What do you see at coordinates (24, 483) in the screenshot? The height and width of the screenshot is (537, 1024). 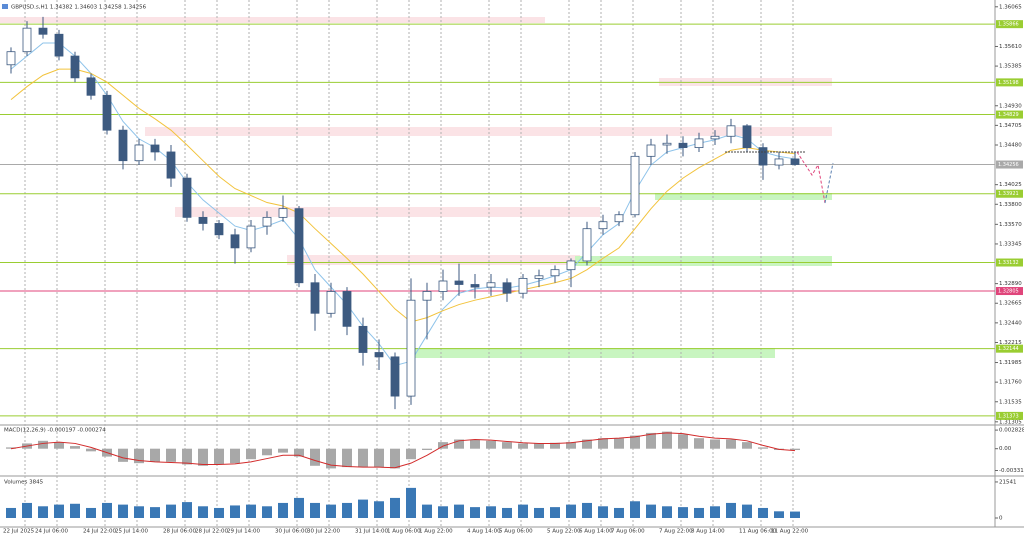 I see `volume-title: Volumes 3845` at bounding box center [24, 483].